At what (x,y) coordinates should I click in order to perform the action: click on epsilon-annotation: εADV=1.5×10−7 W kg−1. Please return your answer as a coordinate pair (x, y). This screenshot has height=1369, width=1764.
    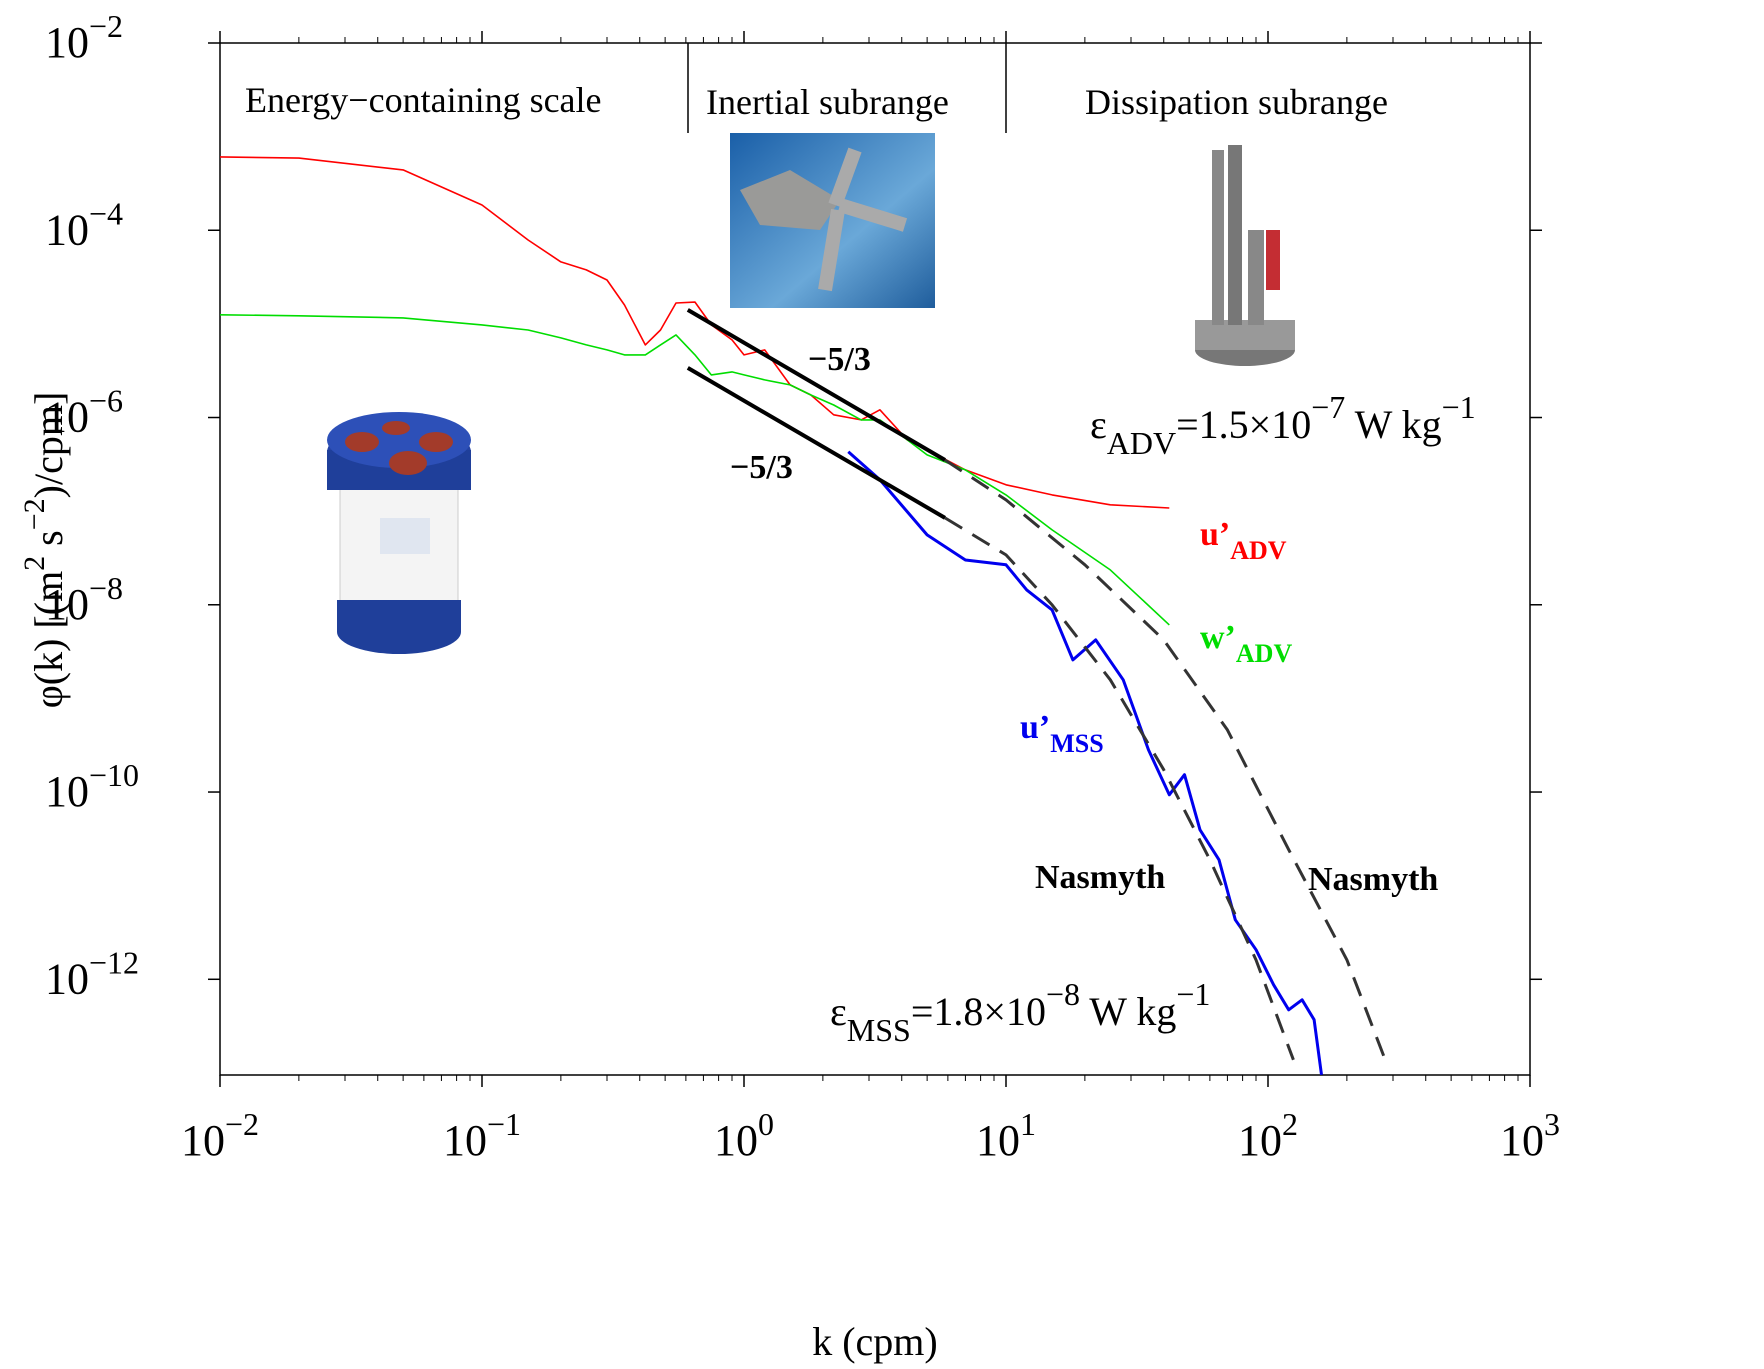
    Looking at the image, I should click on (1273, 421).